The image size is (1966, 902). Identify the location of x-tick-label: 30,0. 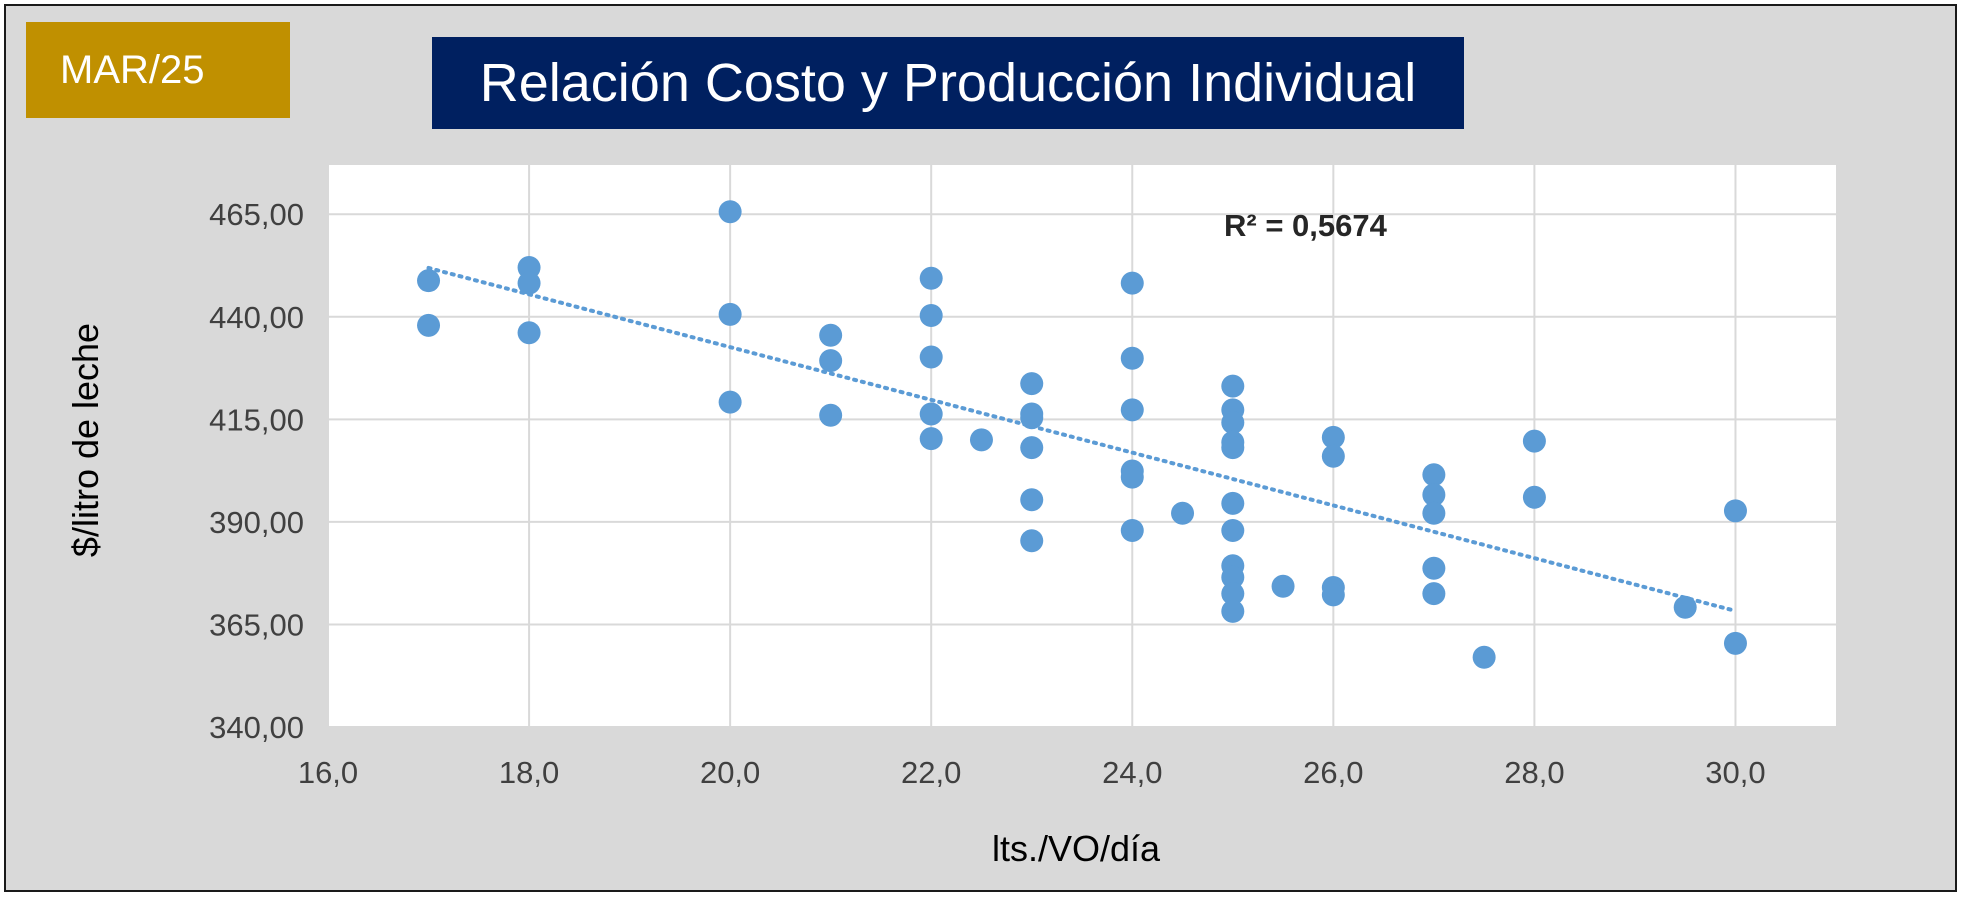
(1735, 772).